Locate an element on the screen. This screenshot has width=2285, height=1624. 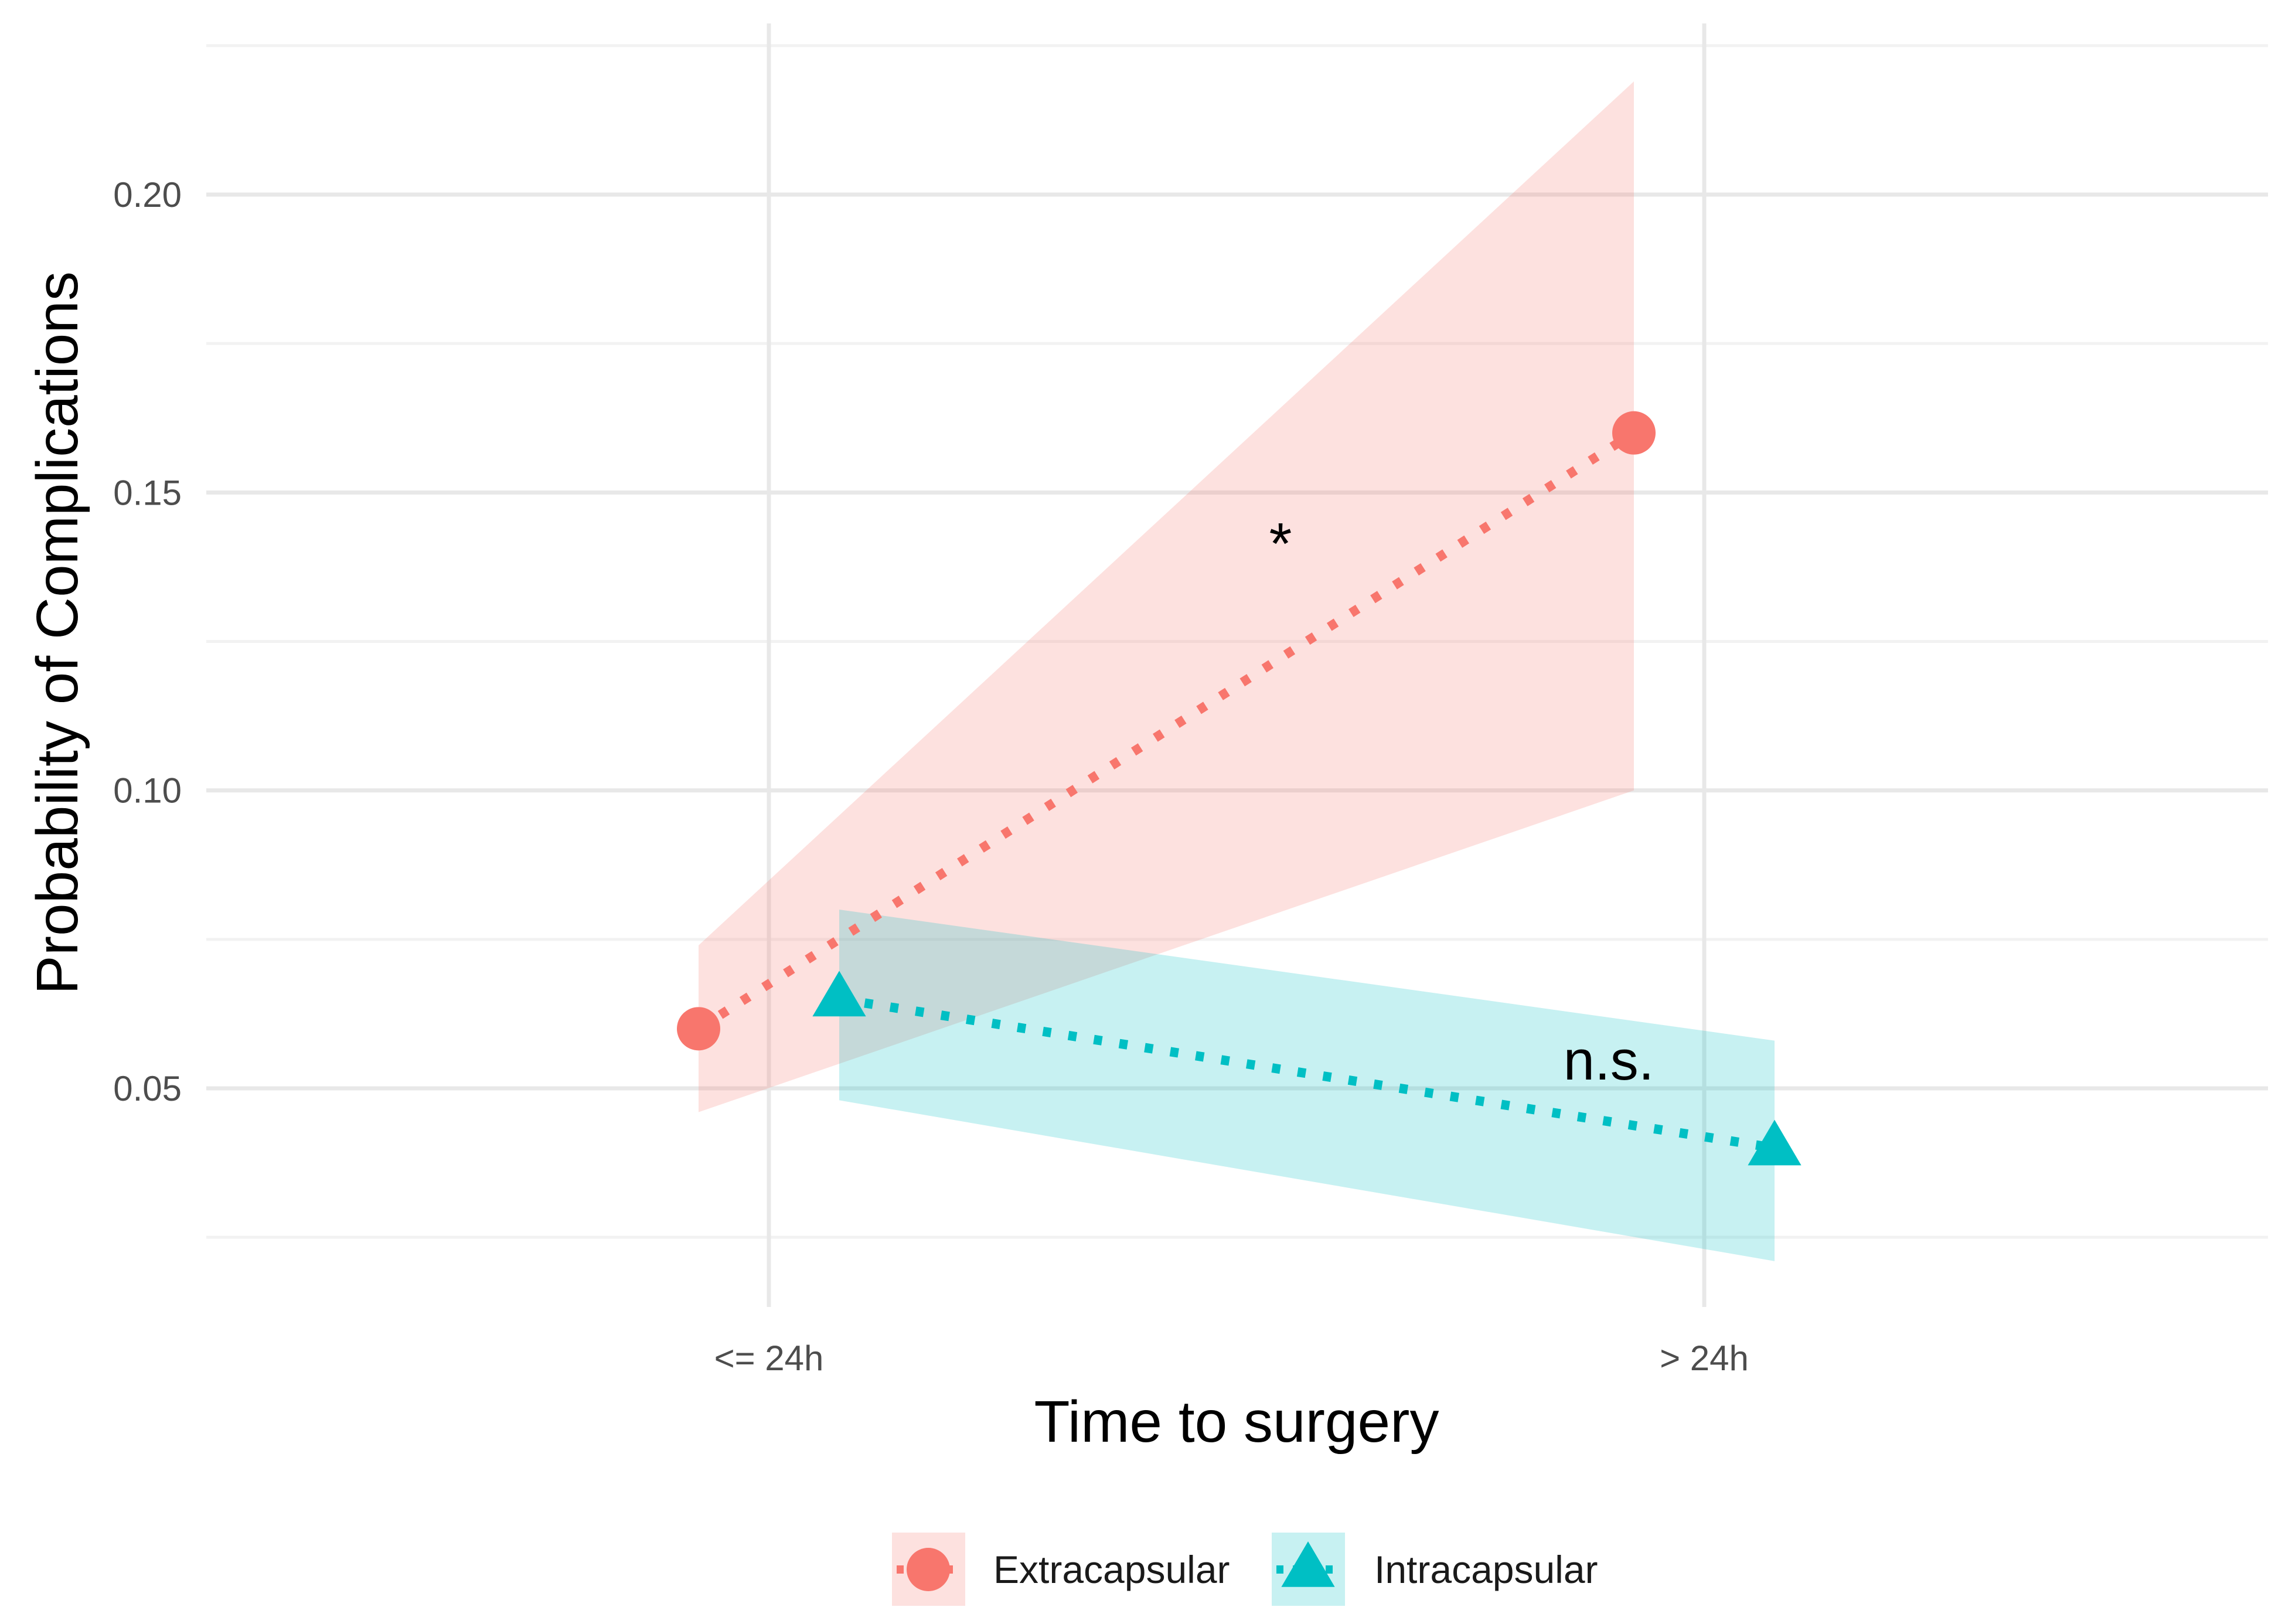
y-axis-title: Probability of Complications is located at coordinates (57, 633).